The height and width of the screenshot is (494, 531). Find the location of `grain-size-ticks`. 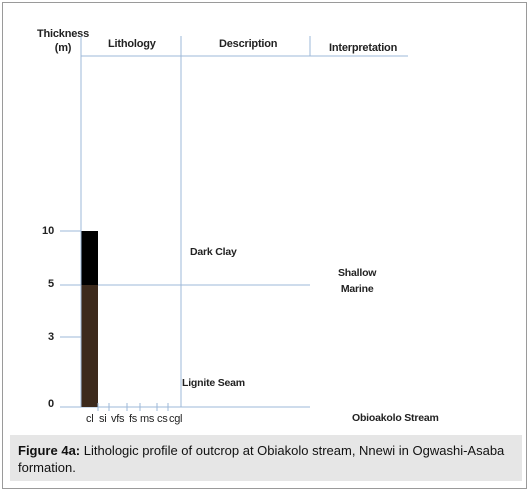

grain-size-ticks is located at coordinates (133, 407).